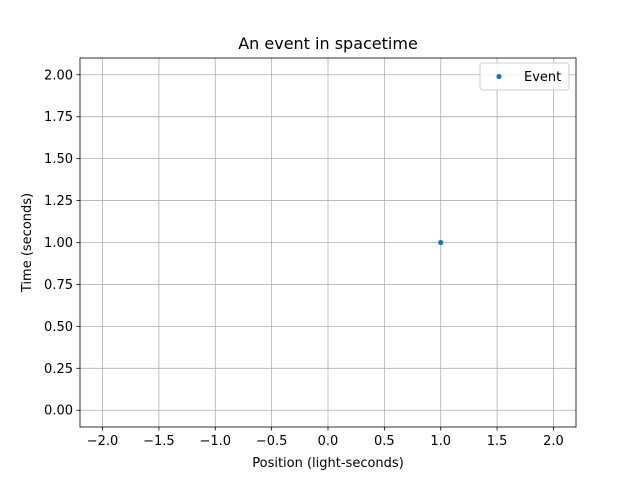 The image size is (640, 480). What do you see at coordinates (542, 77) in the screenshot?
I see `legend-label: Event` at bounding box center [542, 77].